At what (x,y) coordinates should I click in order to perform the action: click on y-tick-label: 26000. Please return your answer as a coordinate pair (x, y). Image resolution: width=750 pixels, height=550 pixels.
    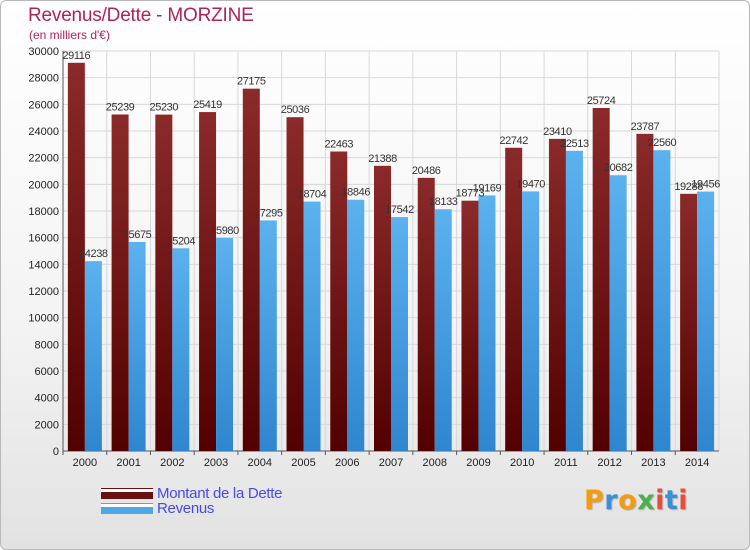
    Looking at the image, I should click on (43, 105).